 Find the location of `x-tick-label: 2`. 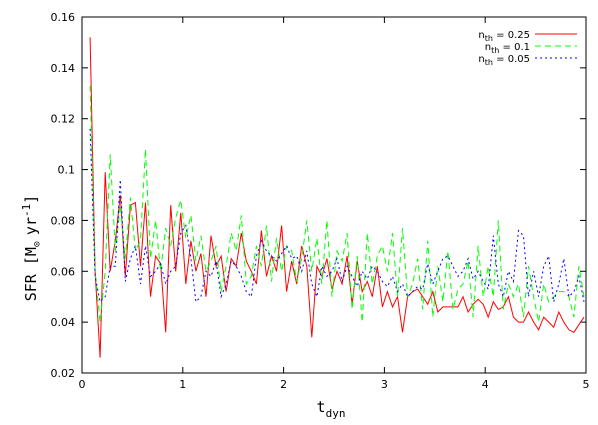

x-tick-label: 2 is located at coordinates (283, 384).